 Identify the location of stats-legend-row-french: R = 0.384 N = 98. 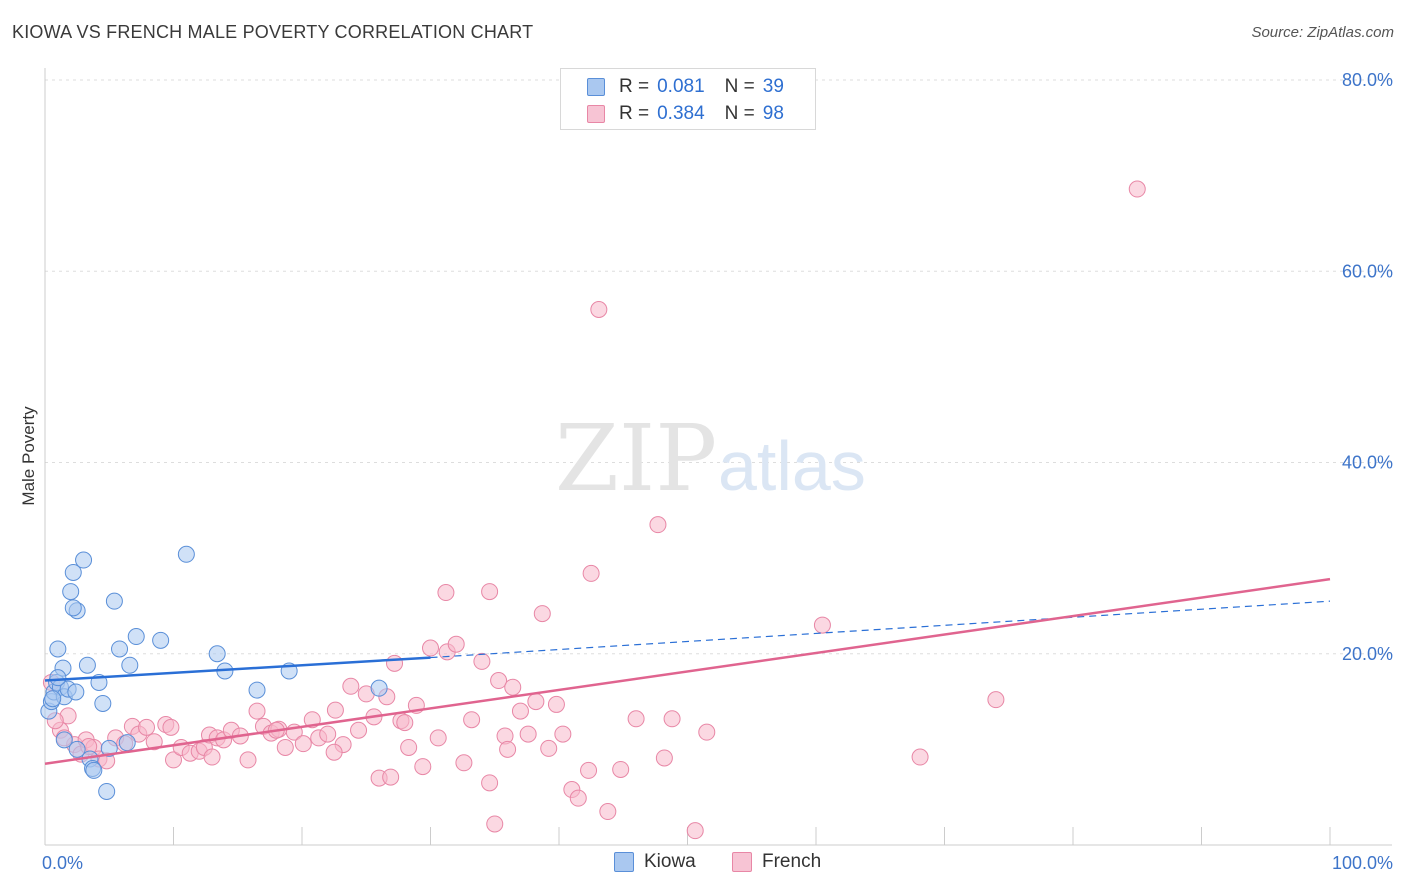
(695, 114).